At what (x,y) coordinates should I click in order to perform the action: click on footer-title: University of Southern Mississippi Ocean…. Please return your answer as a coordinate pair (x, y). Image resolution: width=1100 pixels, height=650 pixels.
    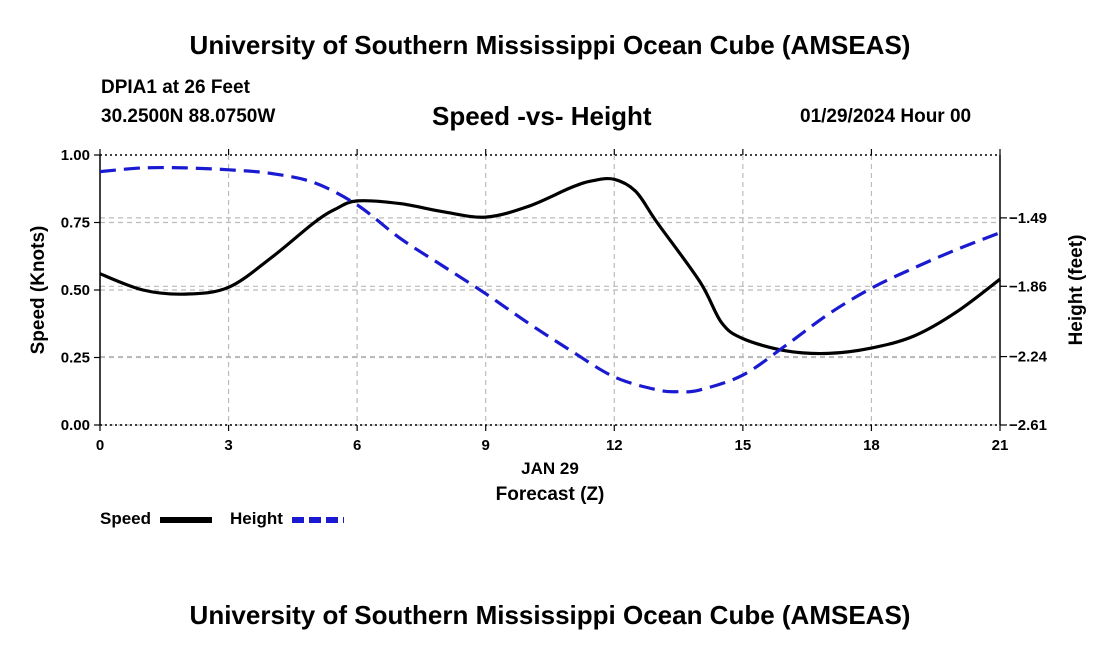
    Looking at the image, I should click on (550, 615).